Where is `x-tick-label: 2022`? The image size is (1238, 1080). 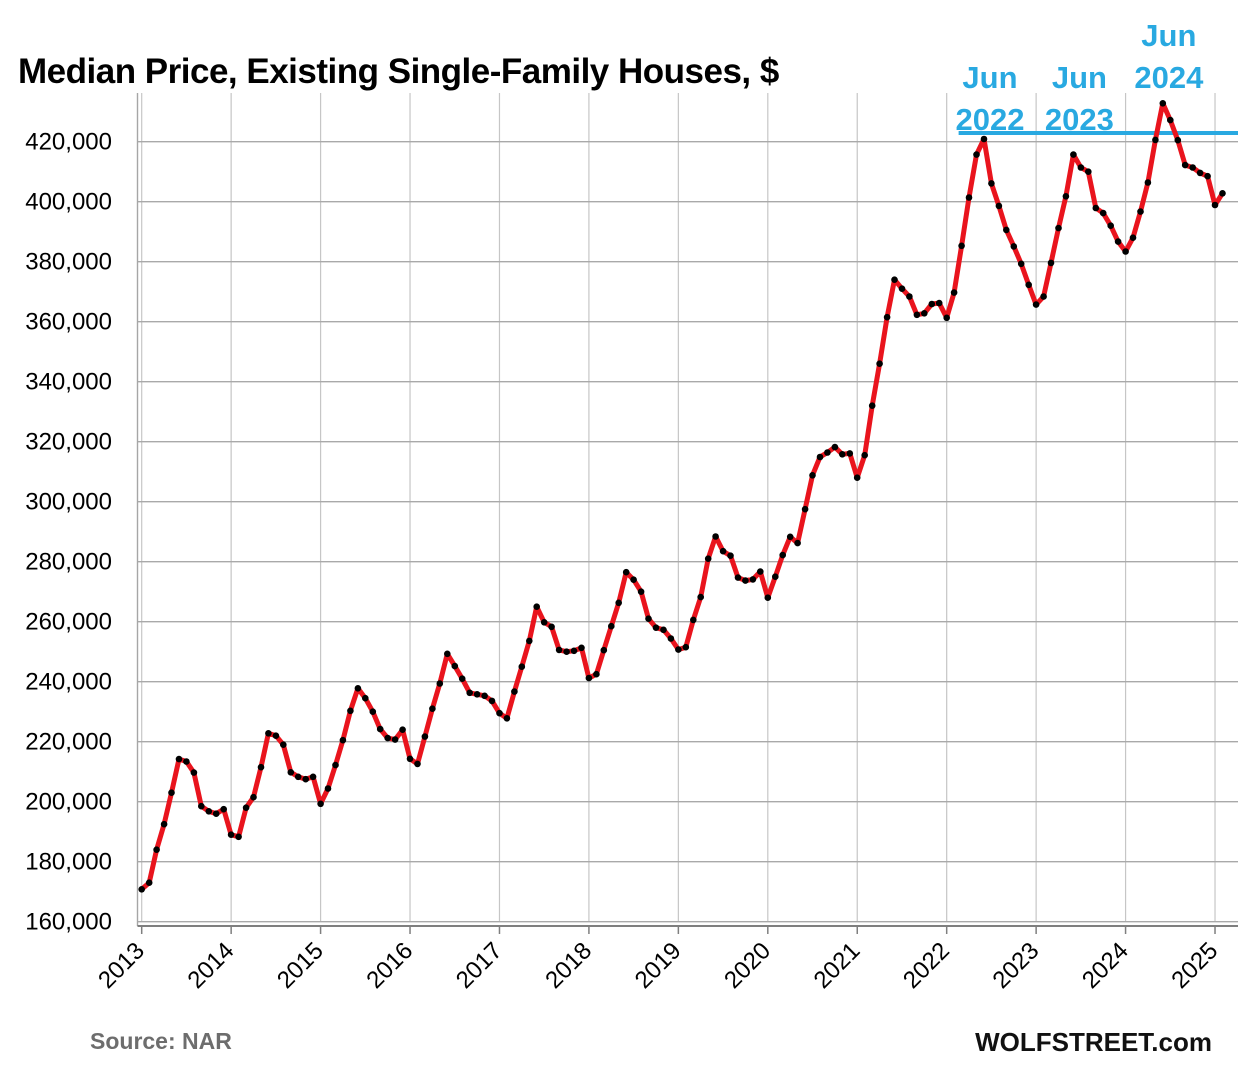 x-tick-label: 2022 is located at coordinates (926, 965).